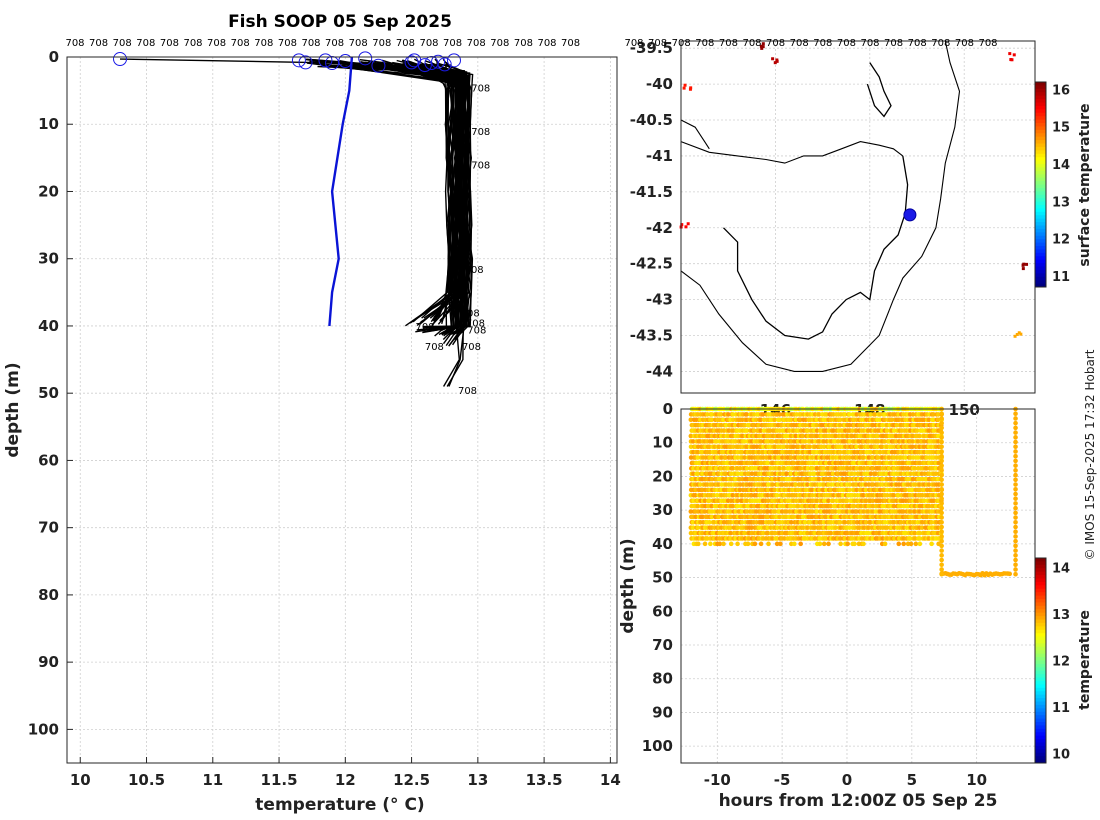 This screenshot has height=820, width=1100. What do you see at coordinates (13, 409) in the screenshot?
I see `profile-y-label: depth (m)` at bounding box center [13, 409].